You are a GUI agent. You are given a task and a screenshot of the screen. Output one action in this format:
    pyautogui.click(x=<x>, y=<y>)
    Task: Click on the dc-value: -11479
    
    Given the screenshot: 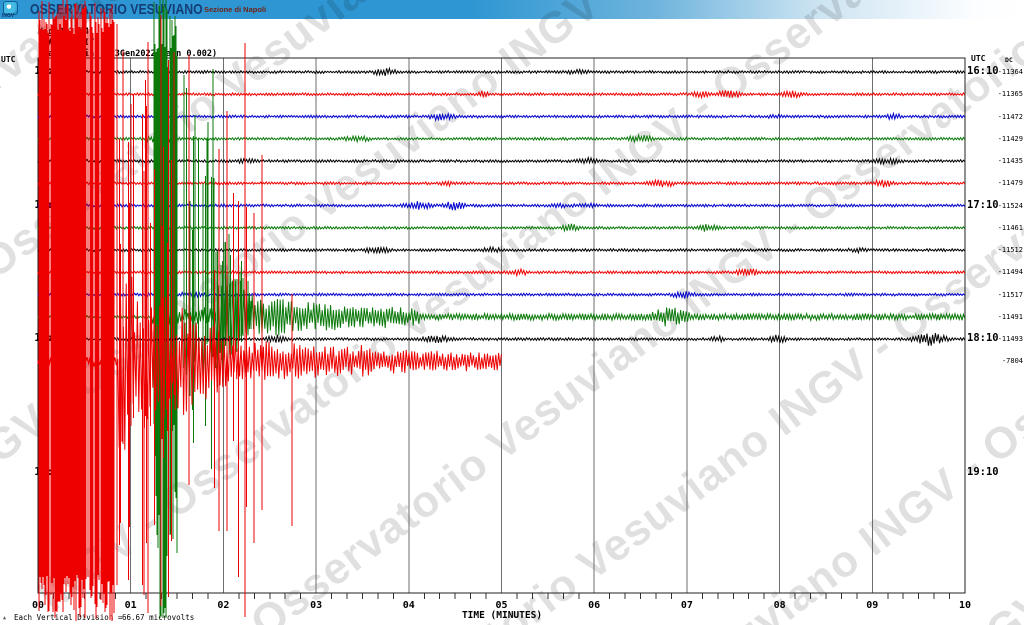 What is the action you would take?
    pyautogui.click(x=1010, y=183)
    